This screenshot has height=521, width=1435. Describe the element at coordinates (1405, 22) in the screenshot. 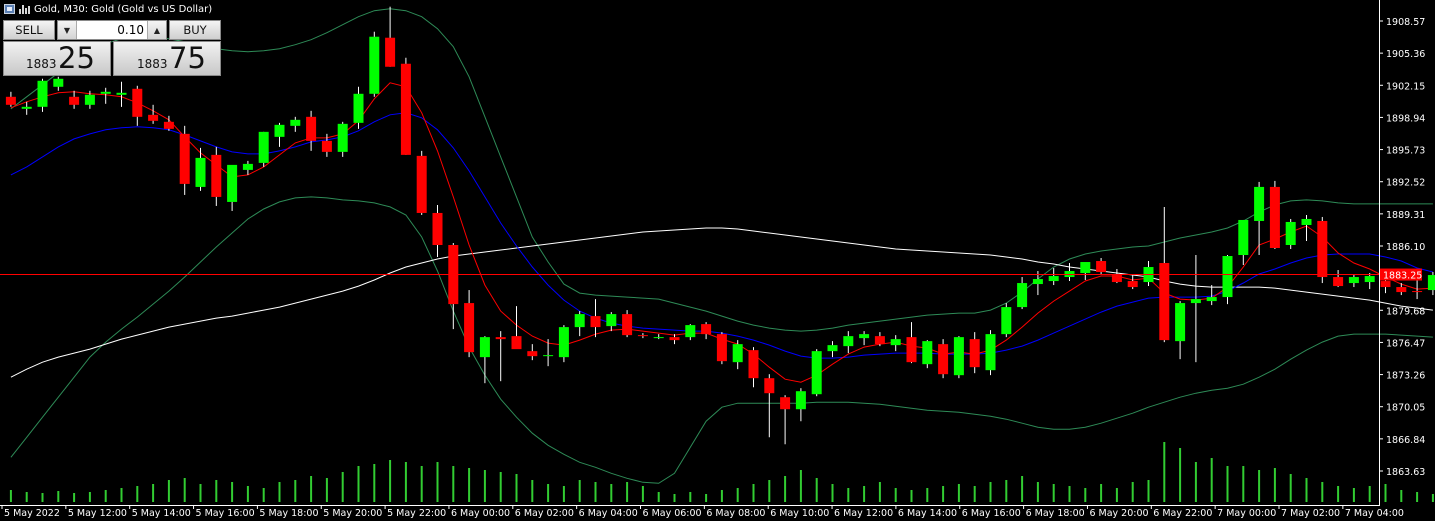

I see `price-tick-label: 1908.57` at that location.